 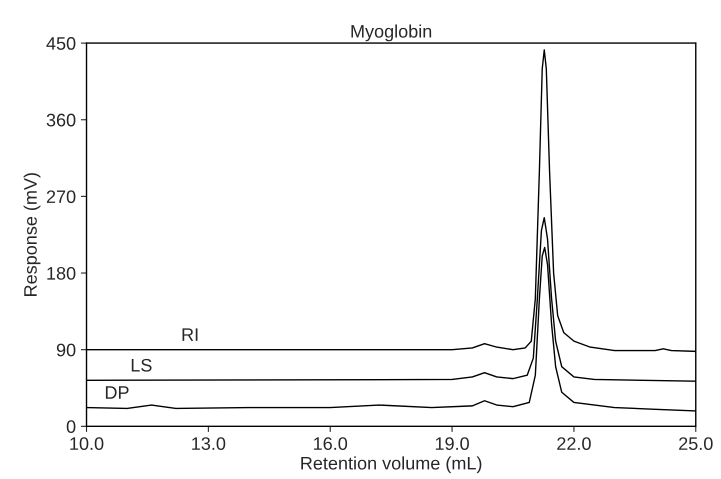 What do you see at coordinates (87, 443) in the screenshot?
I see `x-tick-label: 10.0` at bounding box center [87, 443].